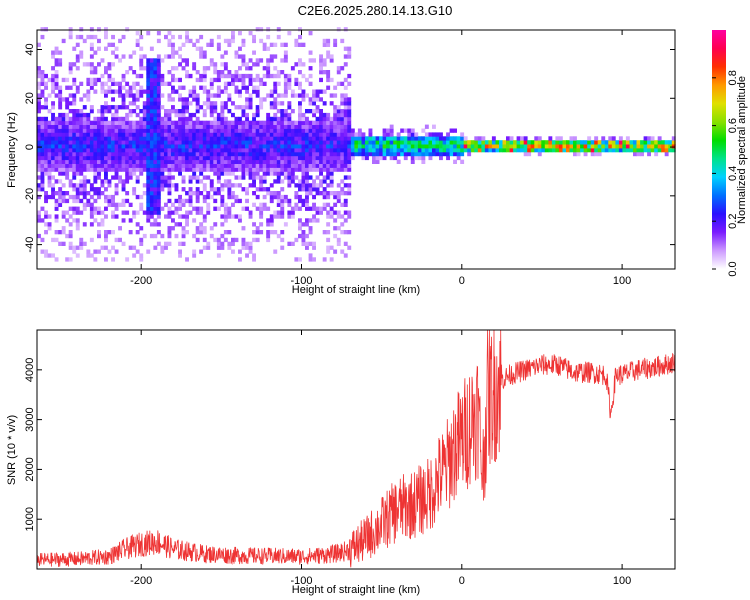 The width and height of the screenshot is (750, 600). I want to click on colorbar-tick-label: 0.6, so click(733, 125).